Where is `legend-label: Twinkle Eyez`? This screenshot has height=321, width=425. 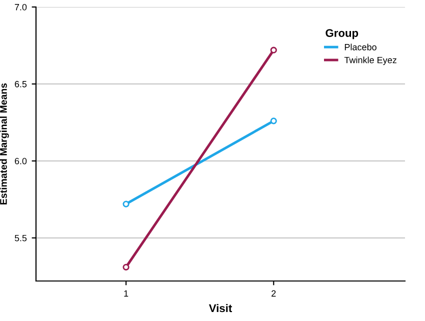 legend-label: Twinkle Eyez is located at coordinates (370, 61).